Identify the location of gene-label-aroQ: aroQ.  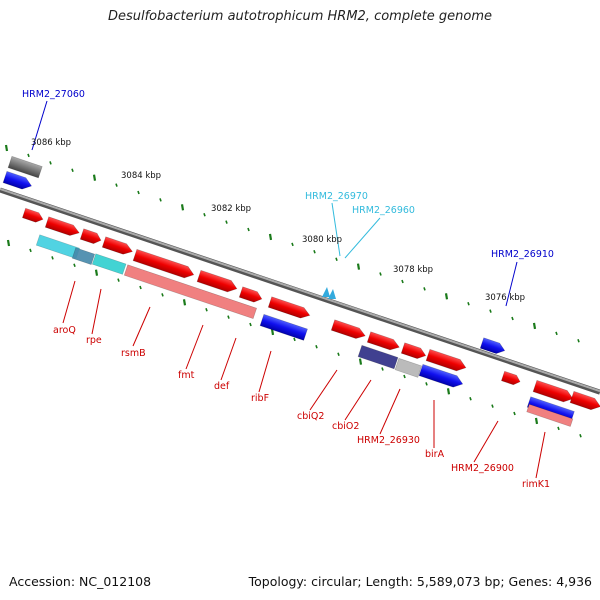
(64, 330).